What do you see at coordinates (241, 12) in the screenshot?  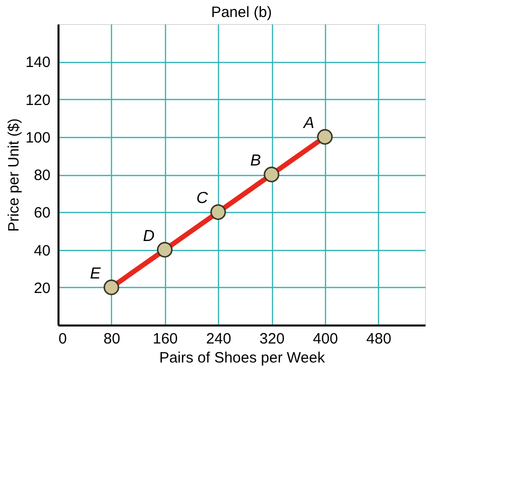 I see `chart-title: Panel (b)` at bounding box center [241, 12].